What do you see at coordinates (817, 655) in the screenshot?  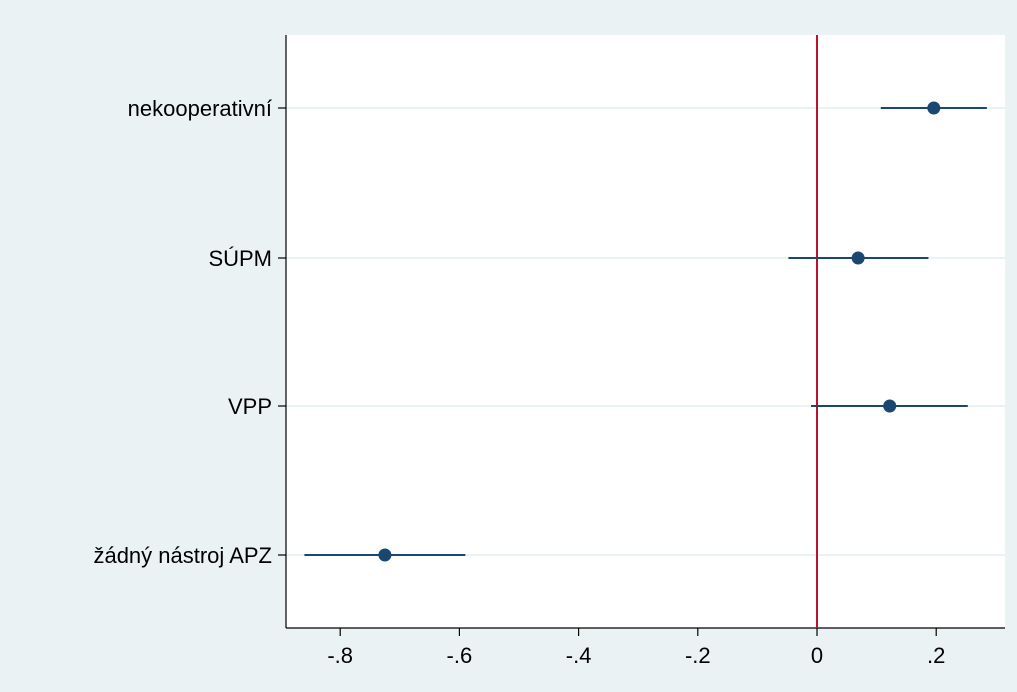 I see `x-tick-label: 0` at bounding box center [817, 655].